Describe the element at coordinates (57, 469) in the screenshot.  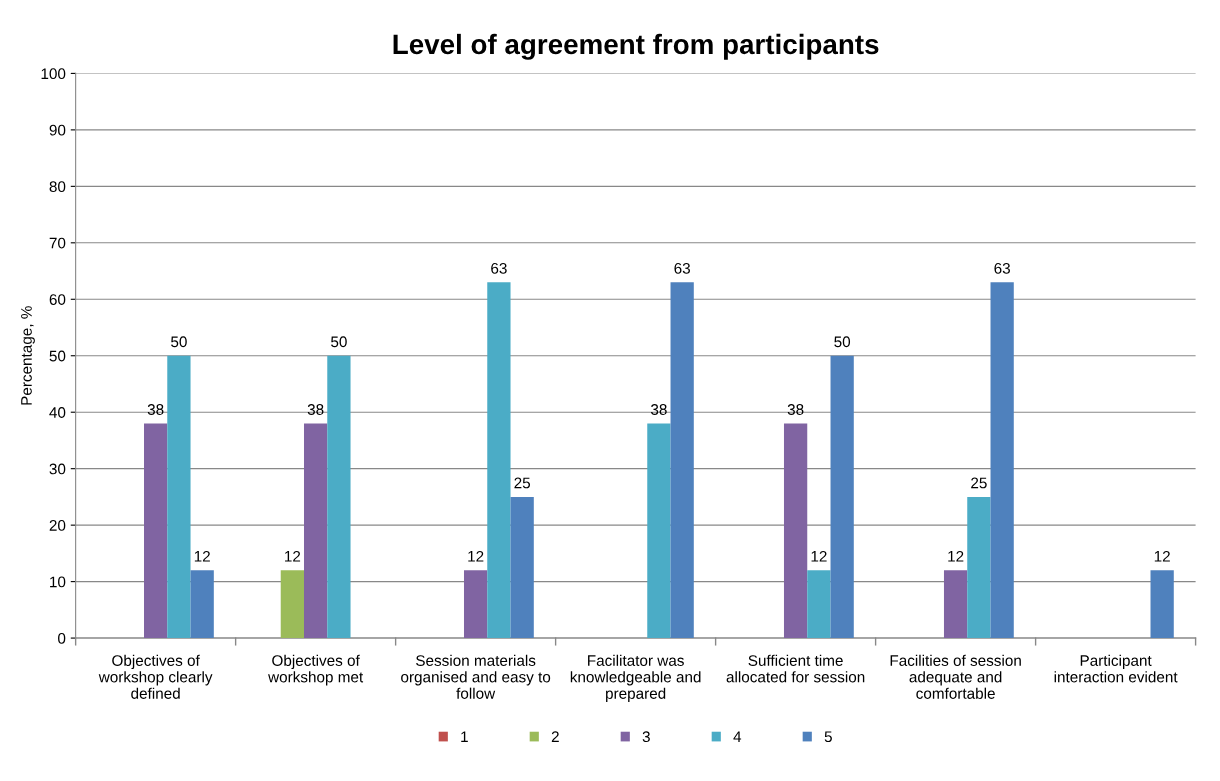
I see `y-tick-label: 30` at that location.